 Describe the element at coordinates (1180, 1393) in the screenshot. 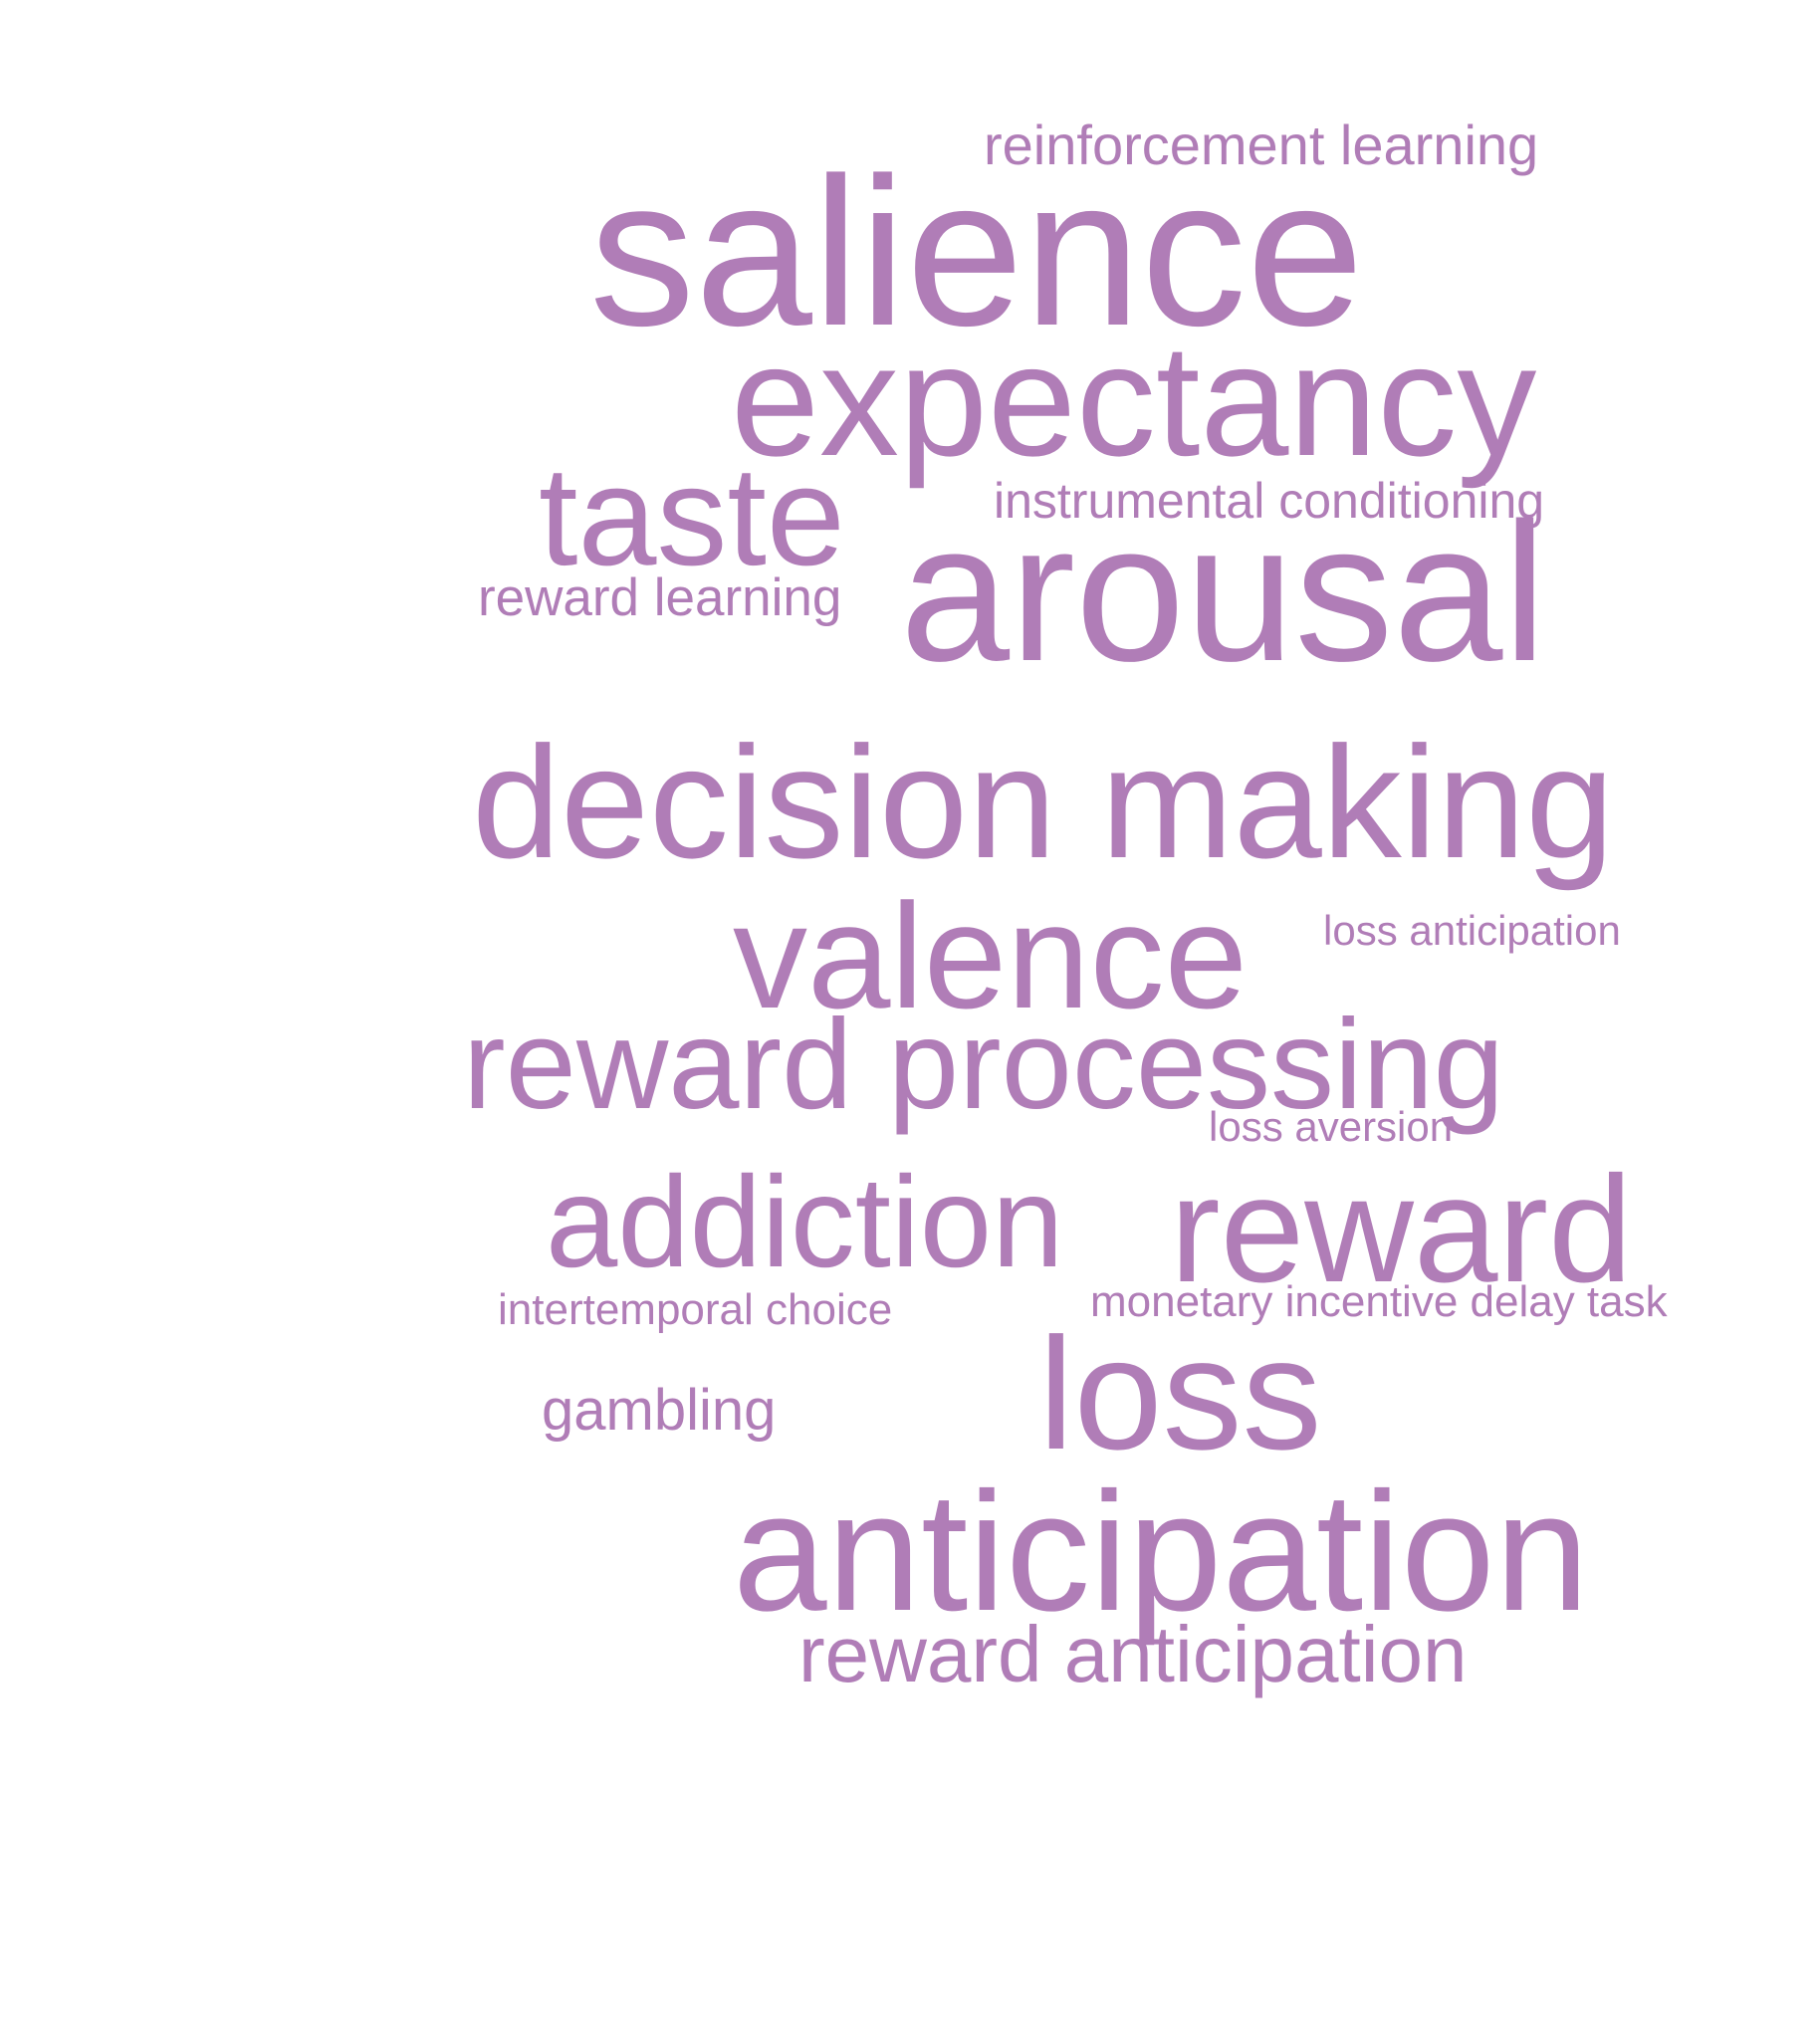

I see `word-loss: loss` at that location.